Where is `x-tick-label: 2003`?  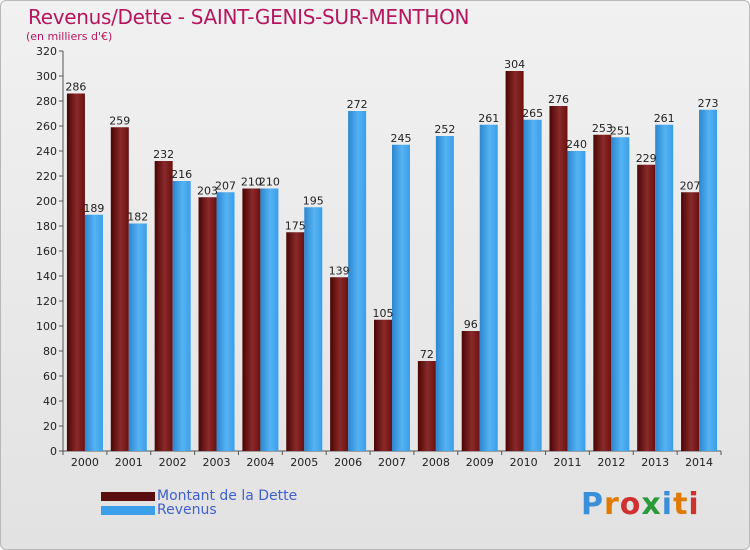 x-tick-label: 2003 is located at coordinates (217, 462).